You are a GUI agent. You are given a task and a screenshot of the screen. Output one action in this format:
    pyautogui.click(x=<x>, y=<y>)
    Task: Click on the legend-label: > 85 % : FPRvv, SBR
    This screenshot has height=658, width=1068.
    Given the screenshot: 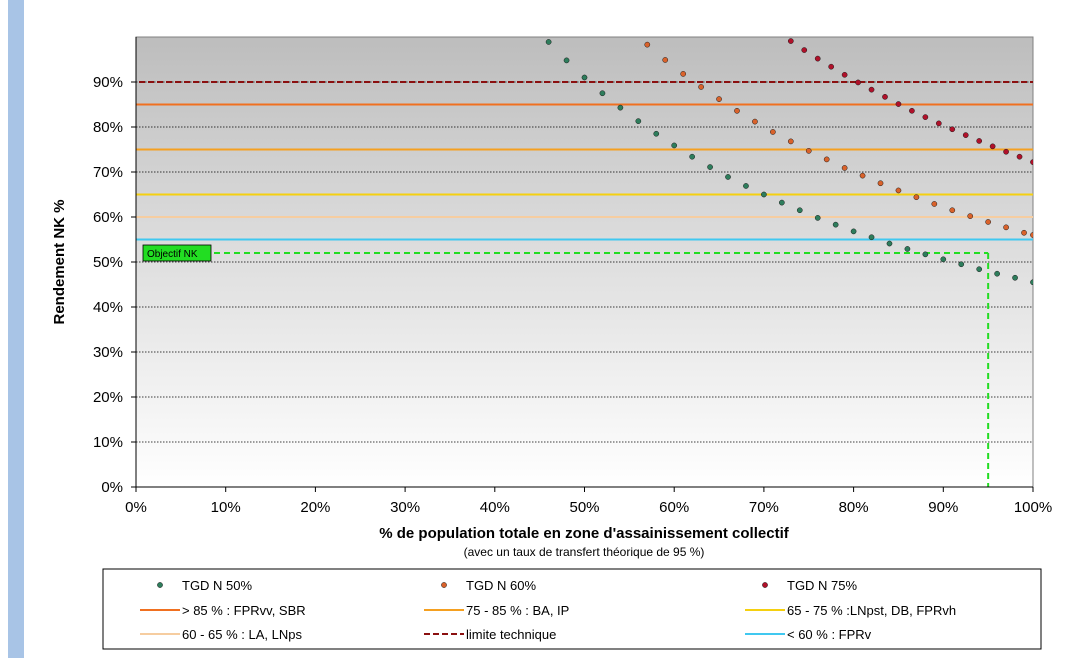 What is the action you would take?
    pyautogui.click(x=244, y=610)
    